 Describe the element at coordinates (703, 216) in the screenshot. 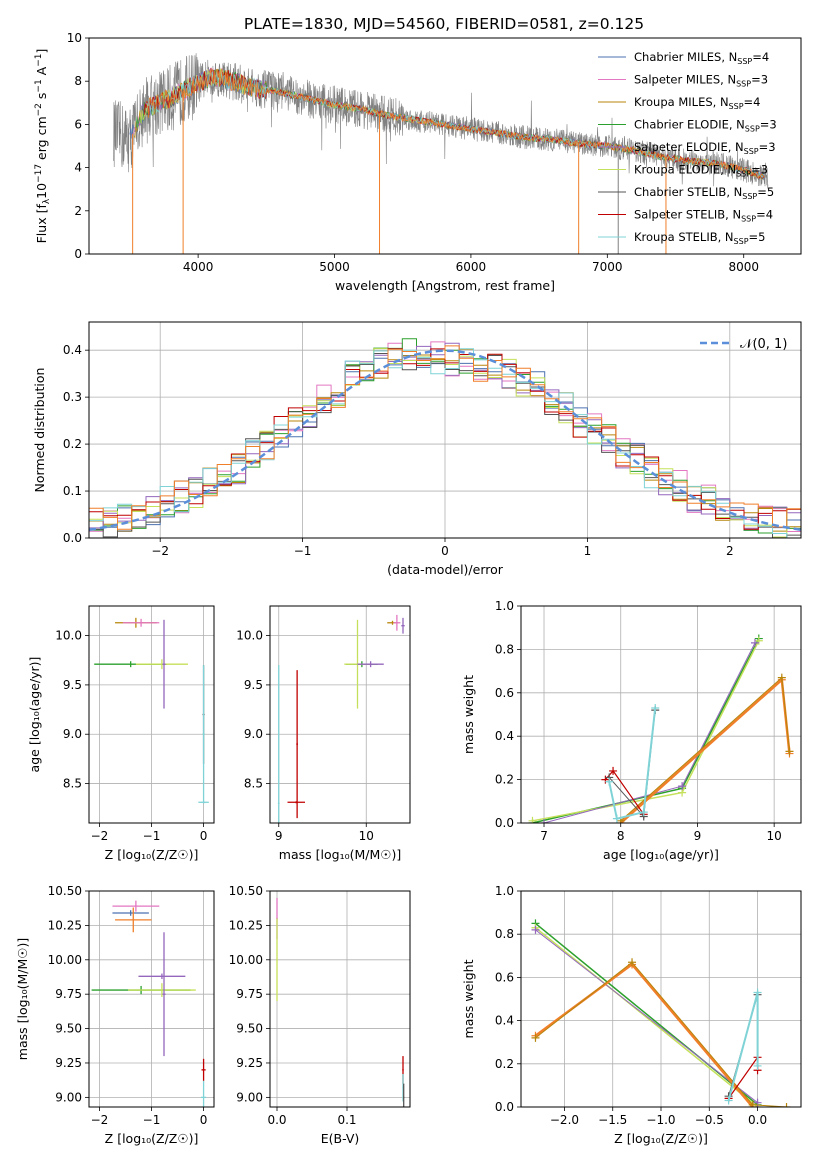

I see `legend-label: Salpeter STELIB, NSSP=4` at that location.